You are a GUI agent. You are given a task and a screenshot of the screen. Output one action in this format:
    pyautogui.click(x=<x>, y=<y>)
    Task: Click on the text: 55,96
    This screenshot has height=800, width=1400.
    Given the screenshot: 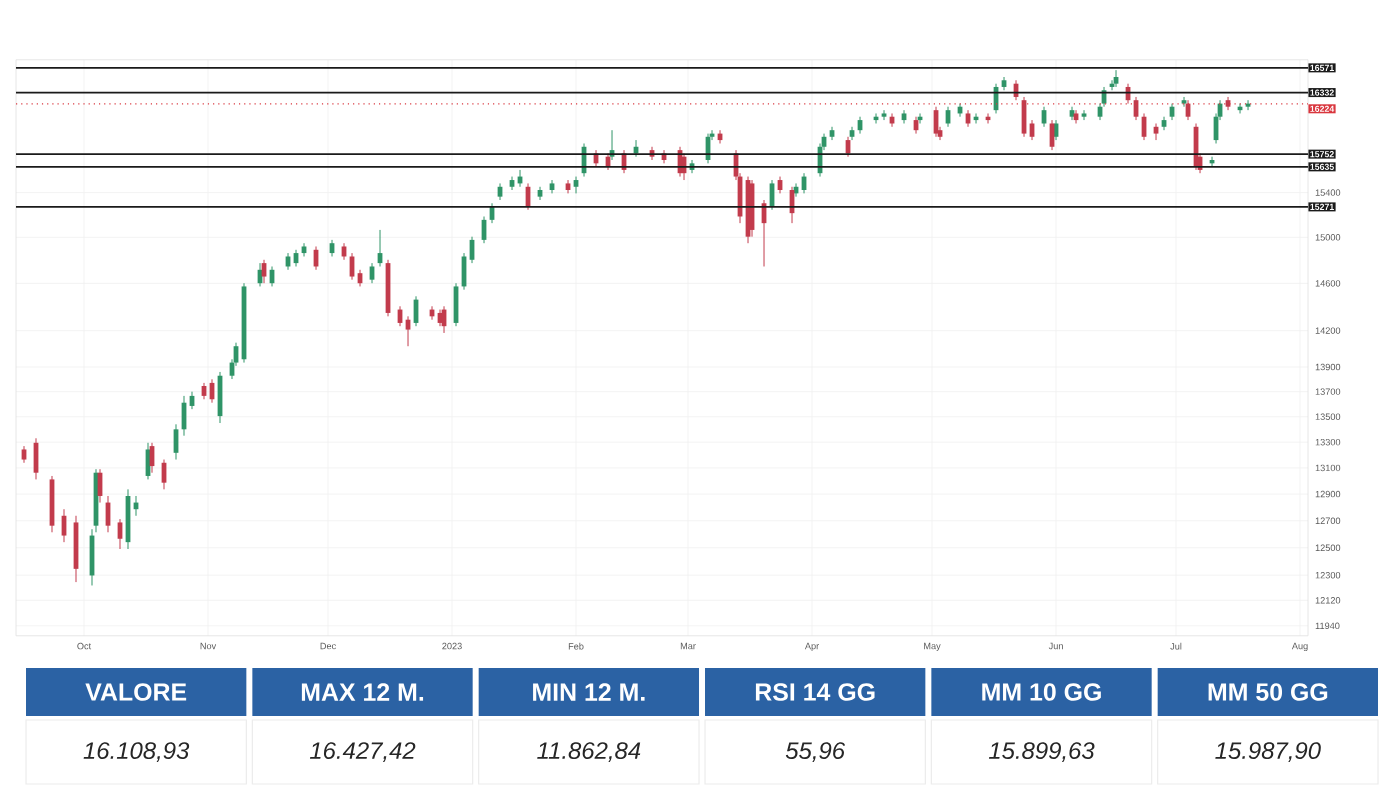 What is the action you would take?
    pyautogui.click(x=815, y=752)
    